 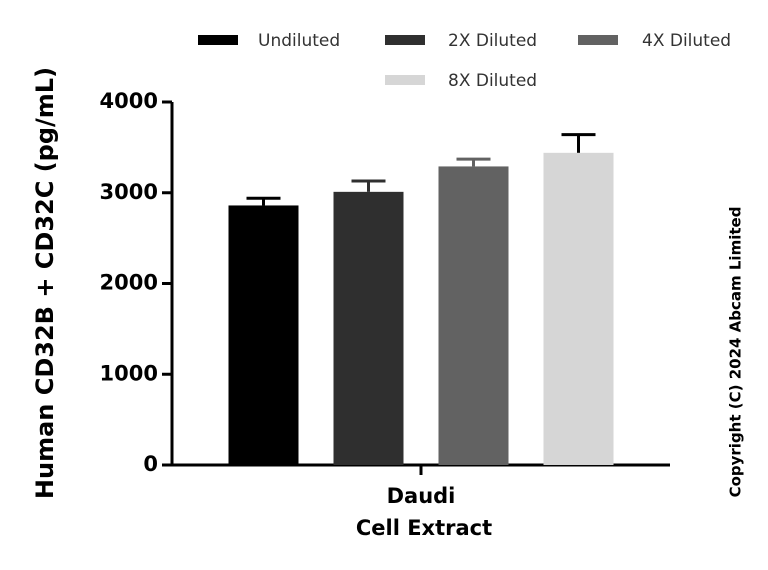 What do you see at coordinates (421, 496) in the screenshot?
I see `x-tick-label: Daudi` at bounding box center [421, 496].